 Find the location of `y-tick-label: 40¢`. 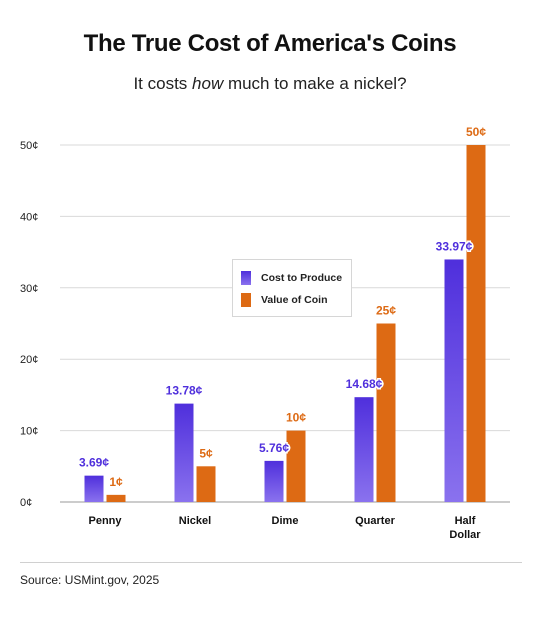

y-tick-label: 40¢ is located at coordinates (29, 217).